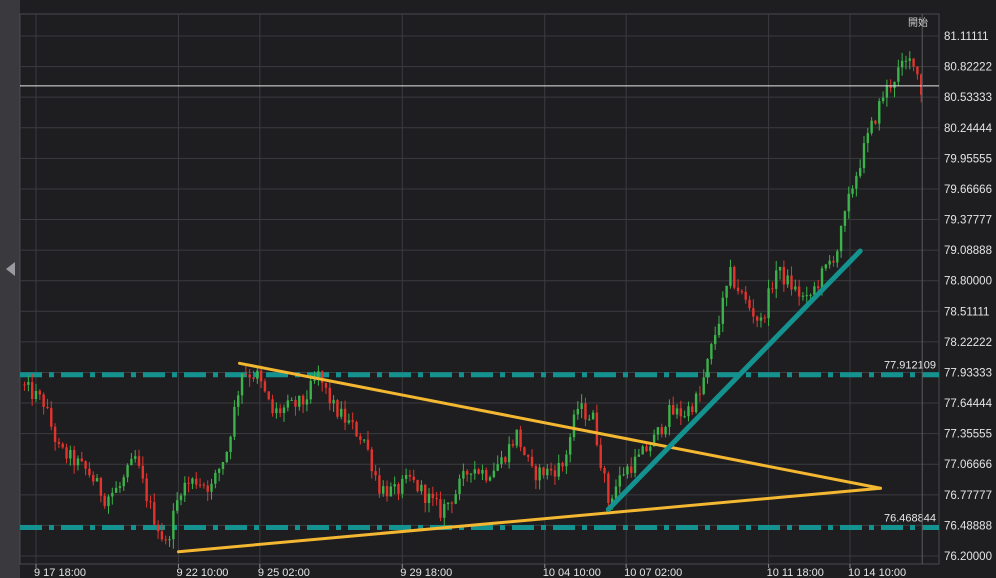  What do you see at coordinates (572, 572) in the screenshot?
I see `x-tick-label: 10 04 10:00` at bounding box center [572, 572].